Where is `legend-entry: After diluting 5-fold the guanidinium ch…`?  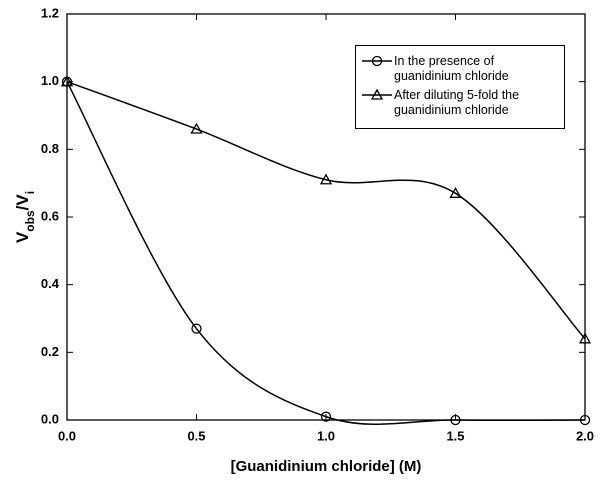
legend-entry: After diluting 5-fold the guanidinium ch… is located at coordinates (460, 103).